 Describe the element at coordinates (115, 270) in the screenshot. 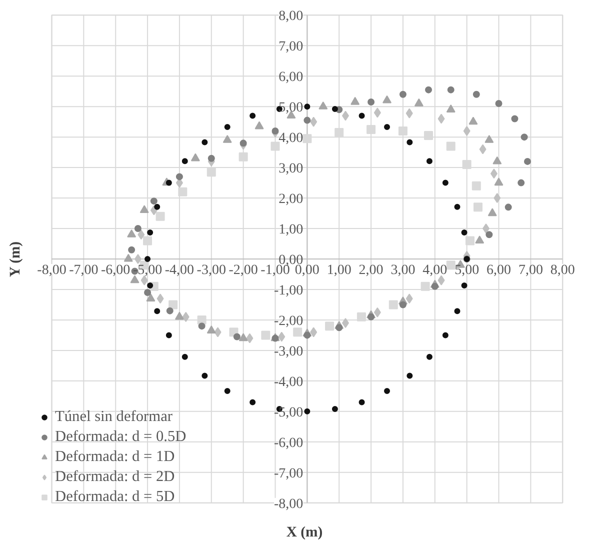

I see `x-tick-label: -6,00` at that location.